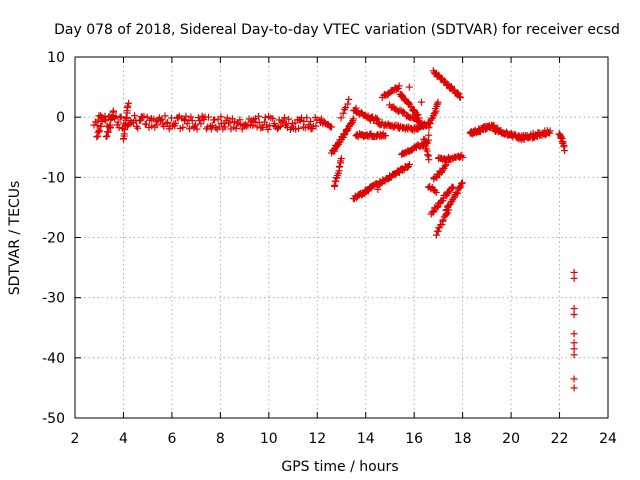 The width and height of the screenshot is (640, 480). What do you see at coordinates (53, 419) in the screenshot?
I see `y-tick-label: -50` at bounding box center [53, 419].